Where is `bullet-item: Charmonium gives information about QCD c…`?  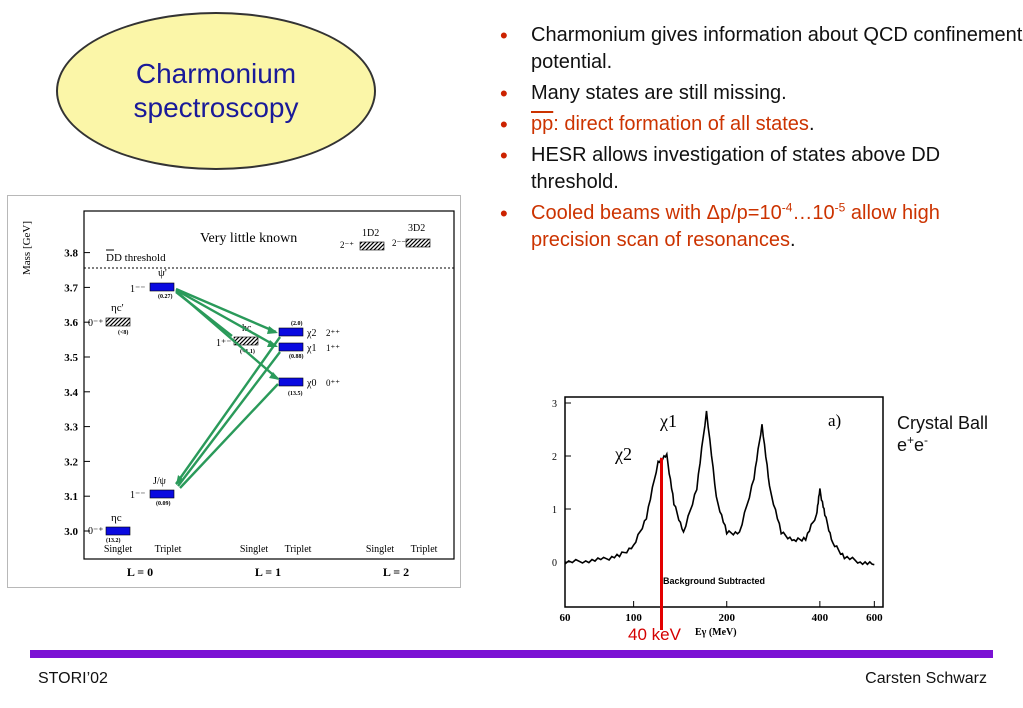
bullet-item: Charmonium gives information about QCD c… is located at coordinates (760, 49).